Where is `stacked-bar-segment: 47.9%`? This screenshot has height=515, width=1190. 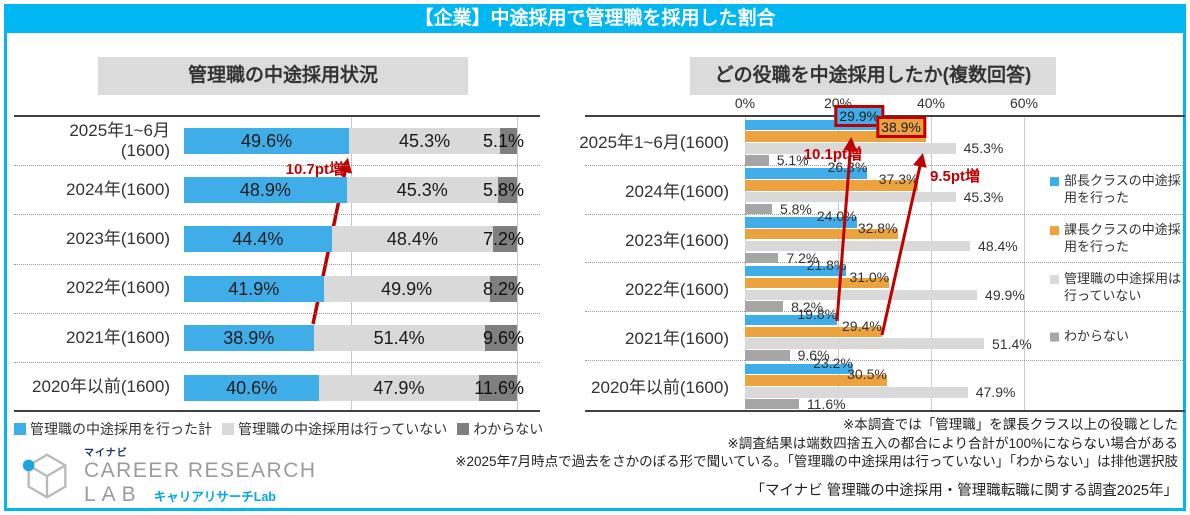 stacked-bar-segment: 47.9% is located at coordinates (399, 387).